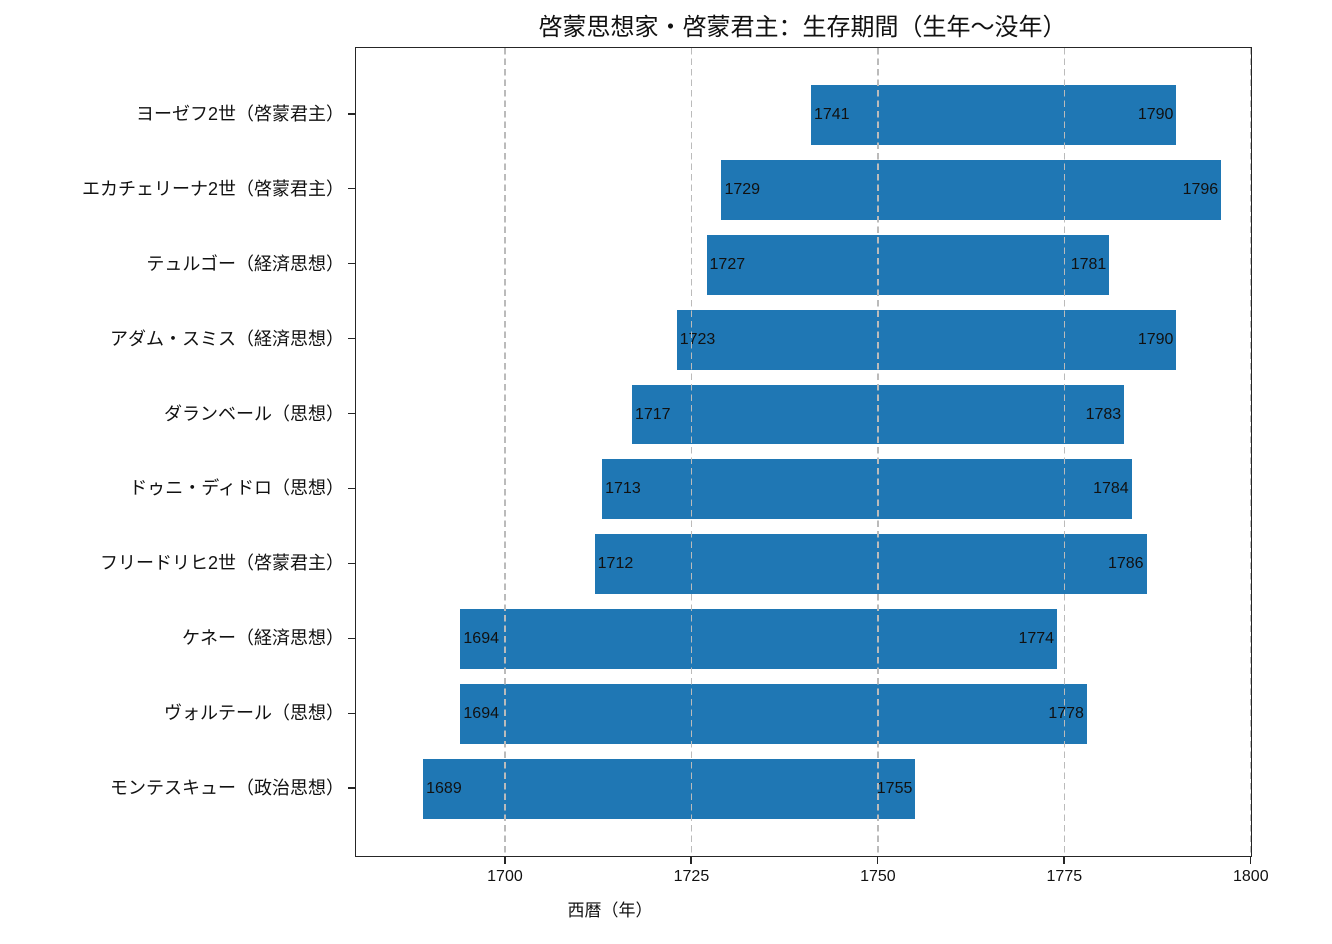  I want to click on category-label: フリードリヒ2世（啓蒙君主）, so click(221, 563).